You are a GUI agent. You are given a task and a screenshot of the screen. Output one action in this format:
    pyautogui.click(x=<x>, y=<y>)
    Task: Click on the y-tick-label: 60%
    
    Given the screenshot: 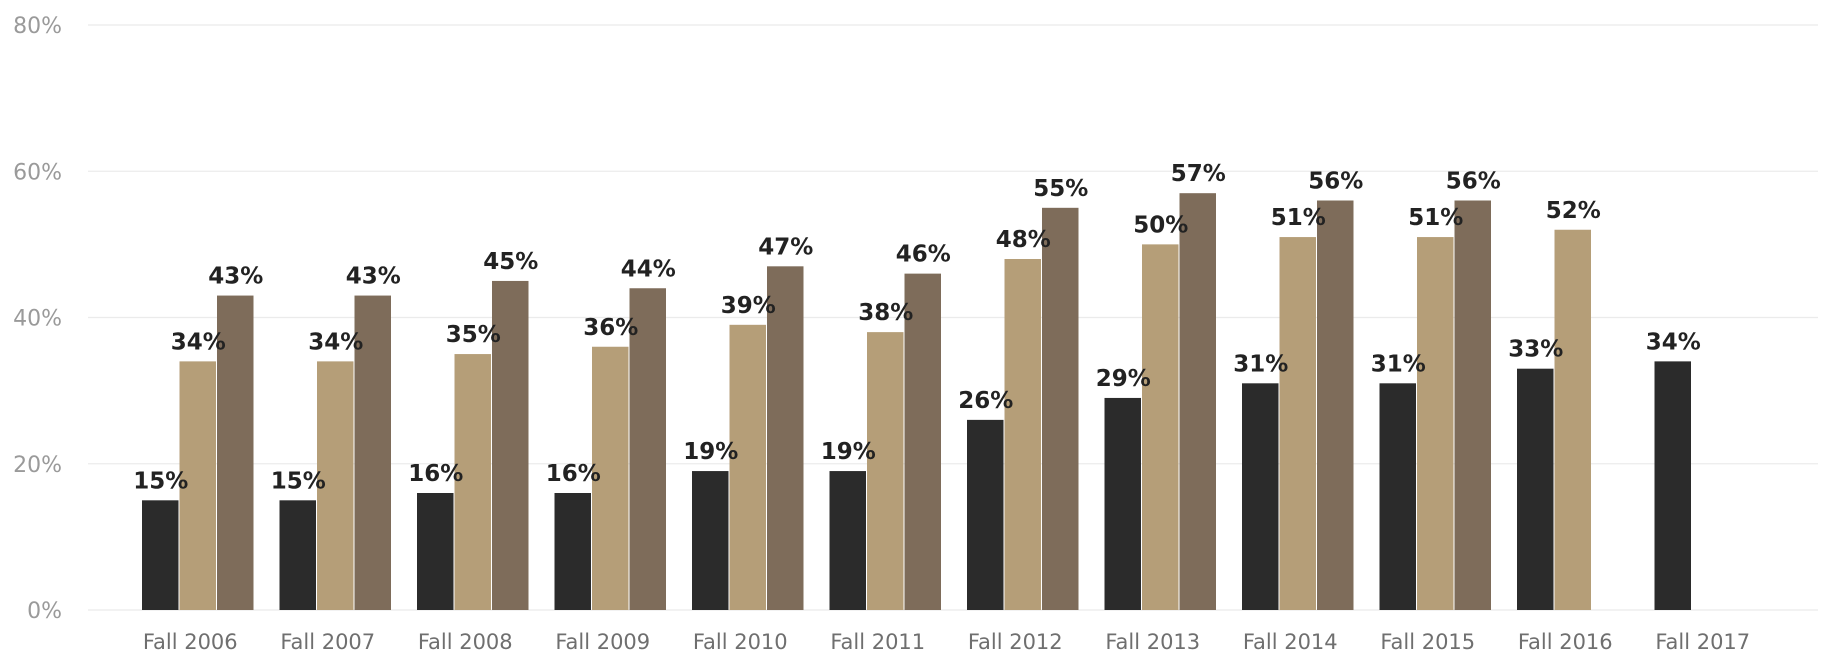 What is the action you would take?
    pyautogui.click(x=37, y=172)
    